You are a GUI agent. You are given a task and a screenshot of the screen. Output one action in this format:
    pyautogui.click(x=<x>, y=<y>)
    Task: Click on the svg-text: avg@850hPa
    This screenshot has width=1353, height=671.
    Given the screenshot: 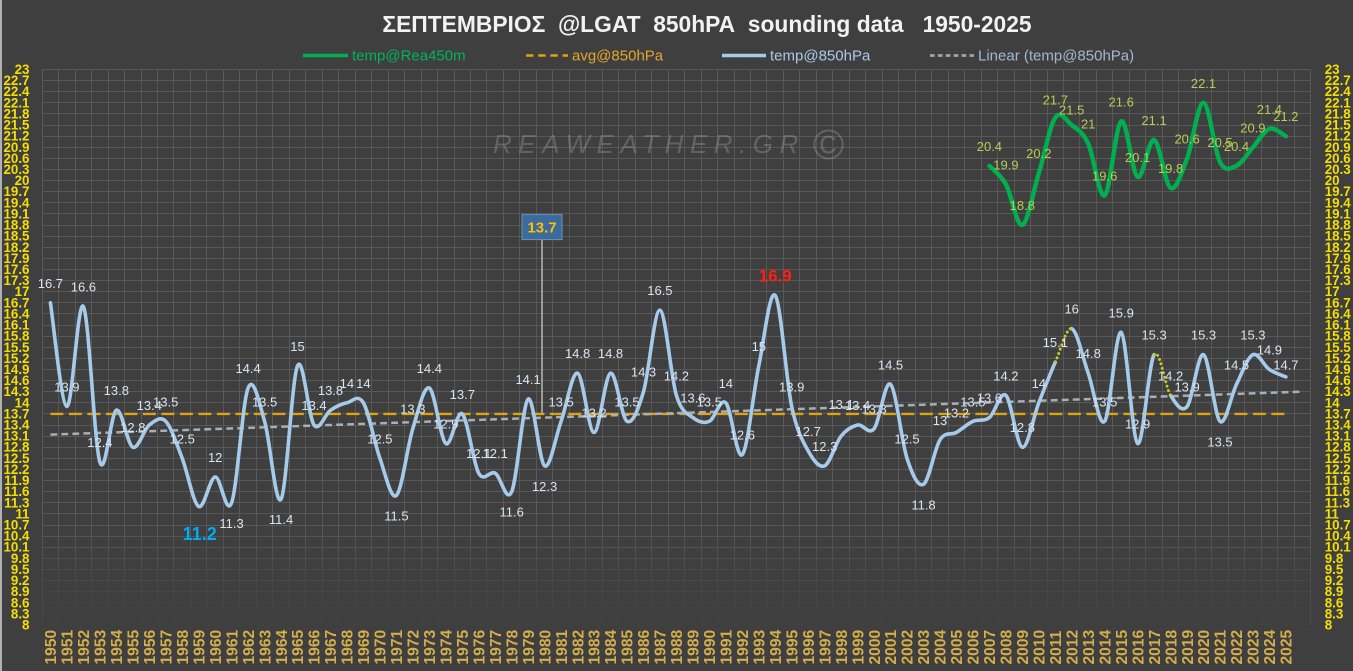 What is the action you would take?
    pyautogui.click(x=618, y=56)
    